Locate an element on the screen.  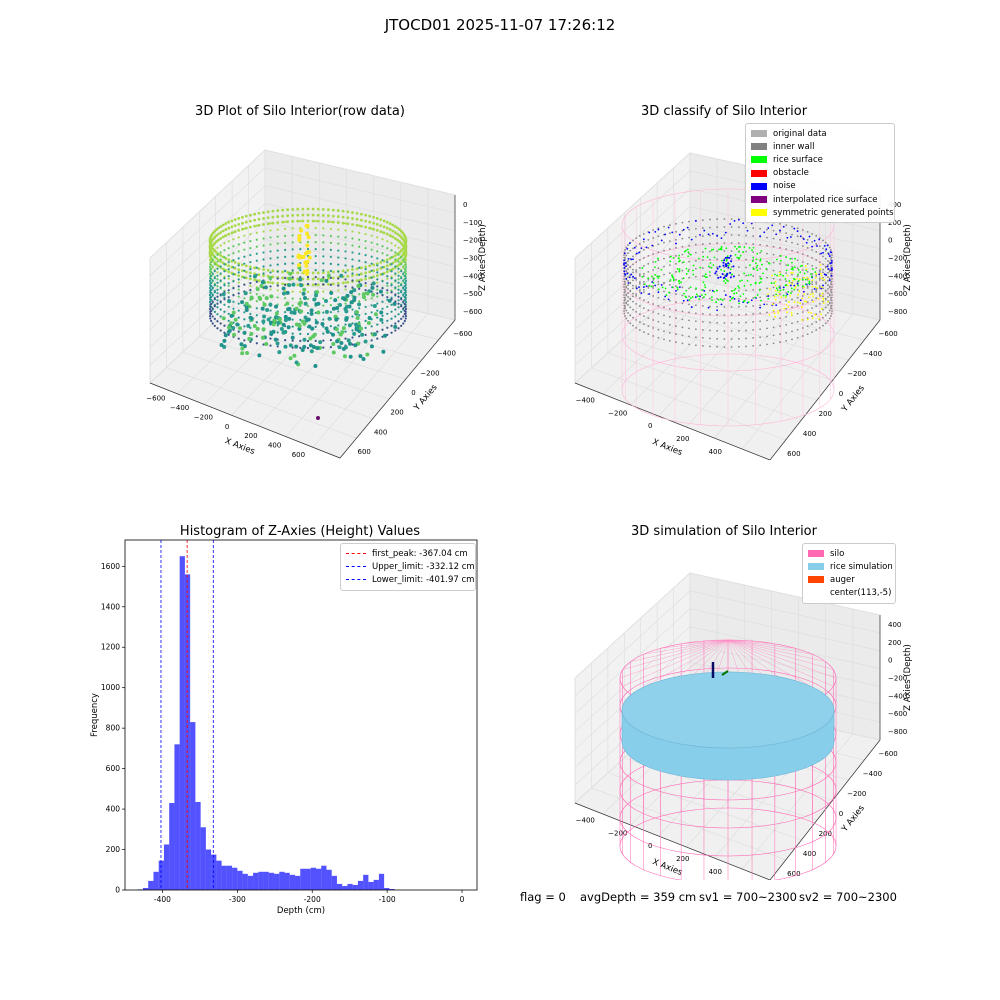
x-tick-label: −200 is located at coordinates (203, 417).